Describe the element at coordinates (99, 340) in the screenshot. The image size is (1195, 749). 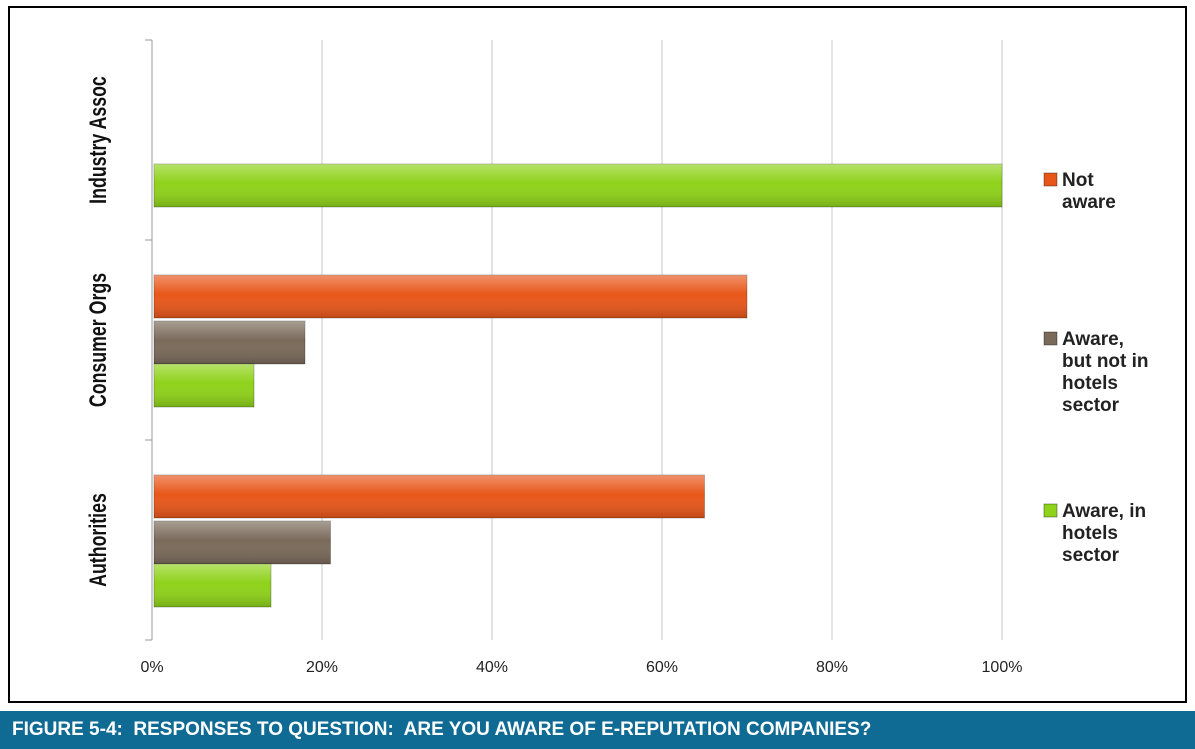
I see `category-label: Consumer Orgs` at that location.